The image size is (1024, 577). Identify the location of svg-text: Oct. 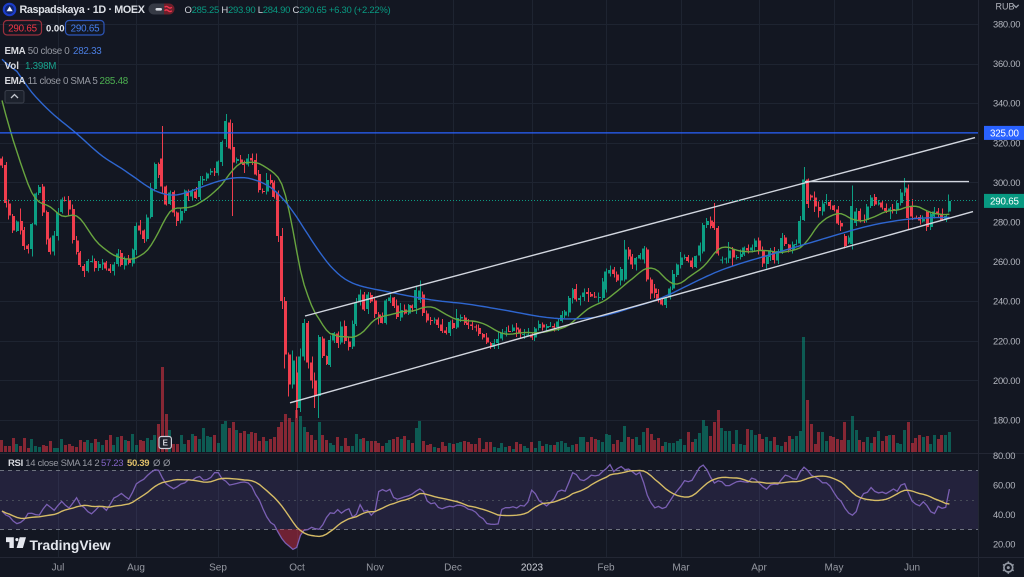
(297, 568).